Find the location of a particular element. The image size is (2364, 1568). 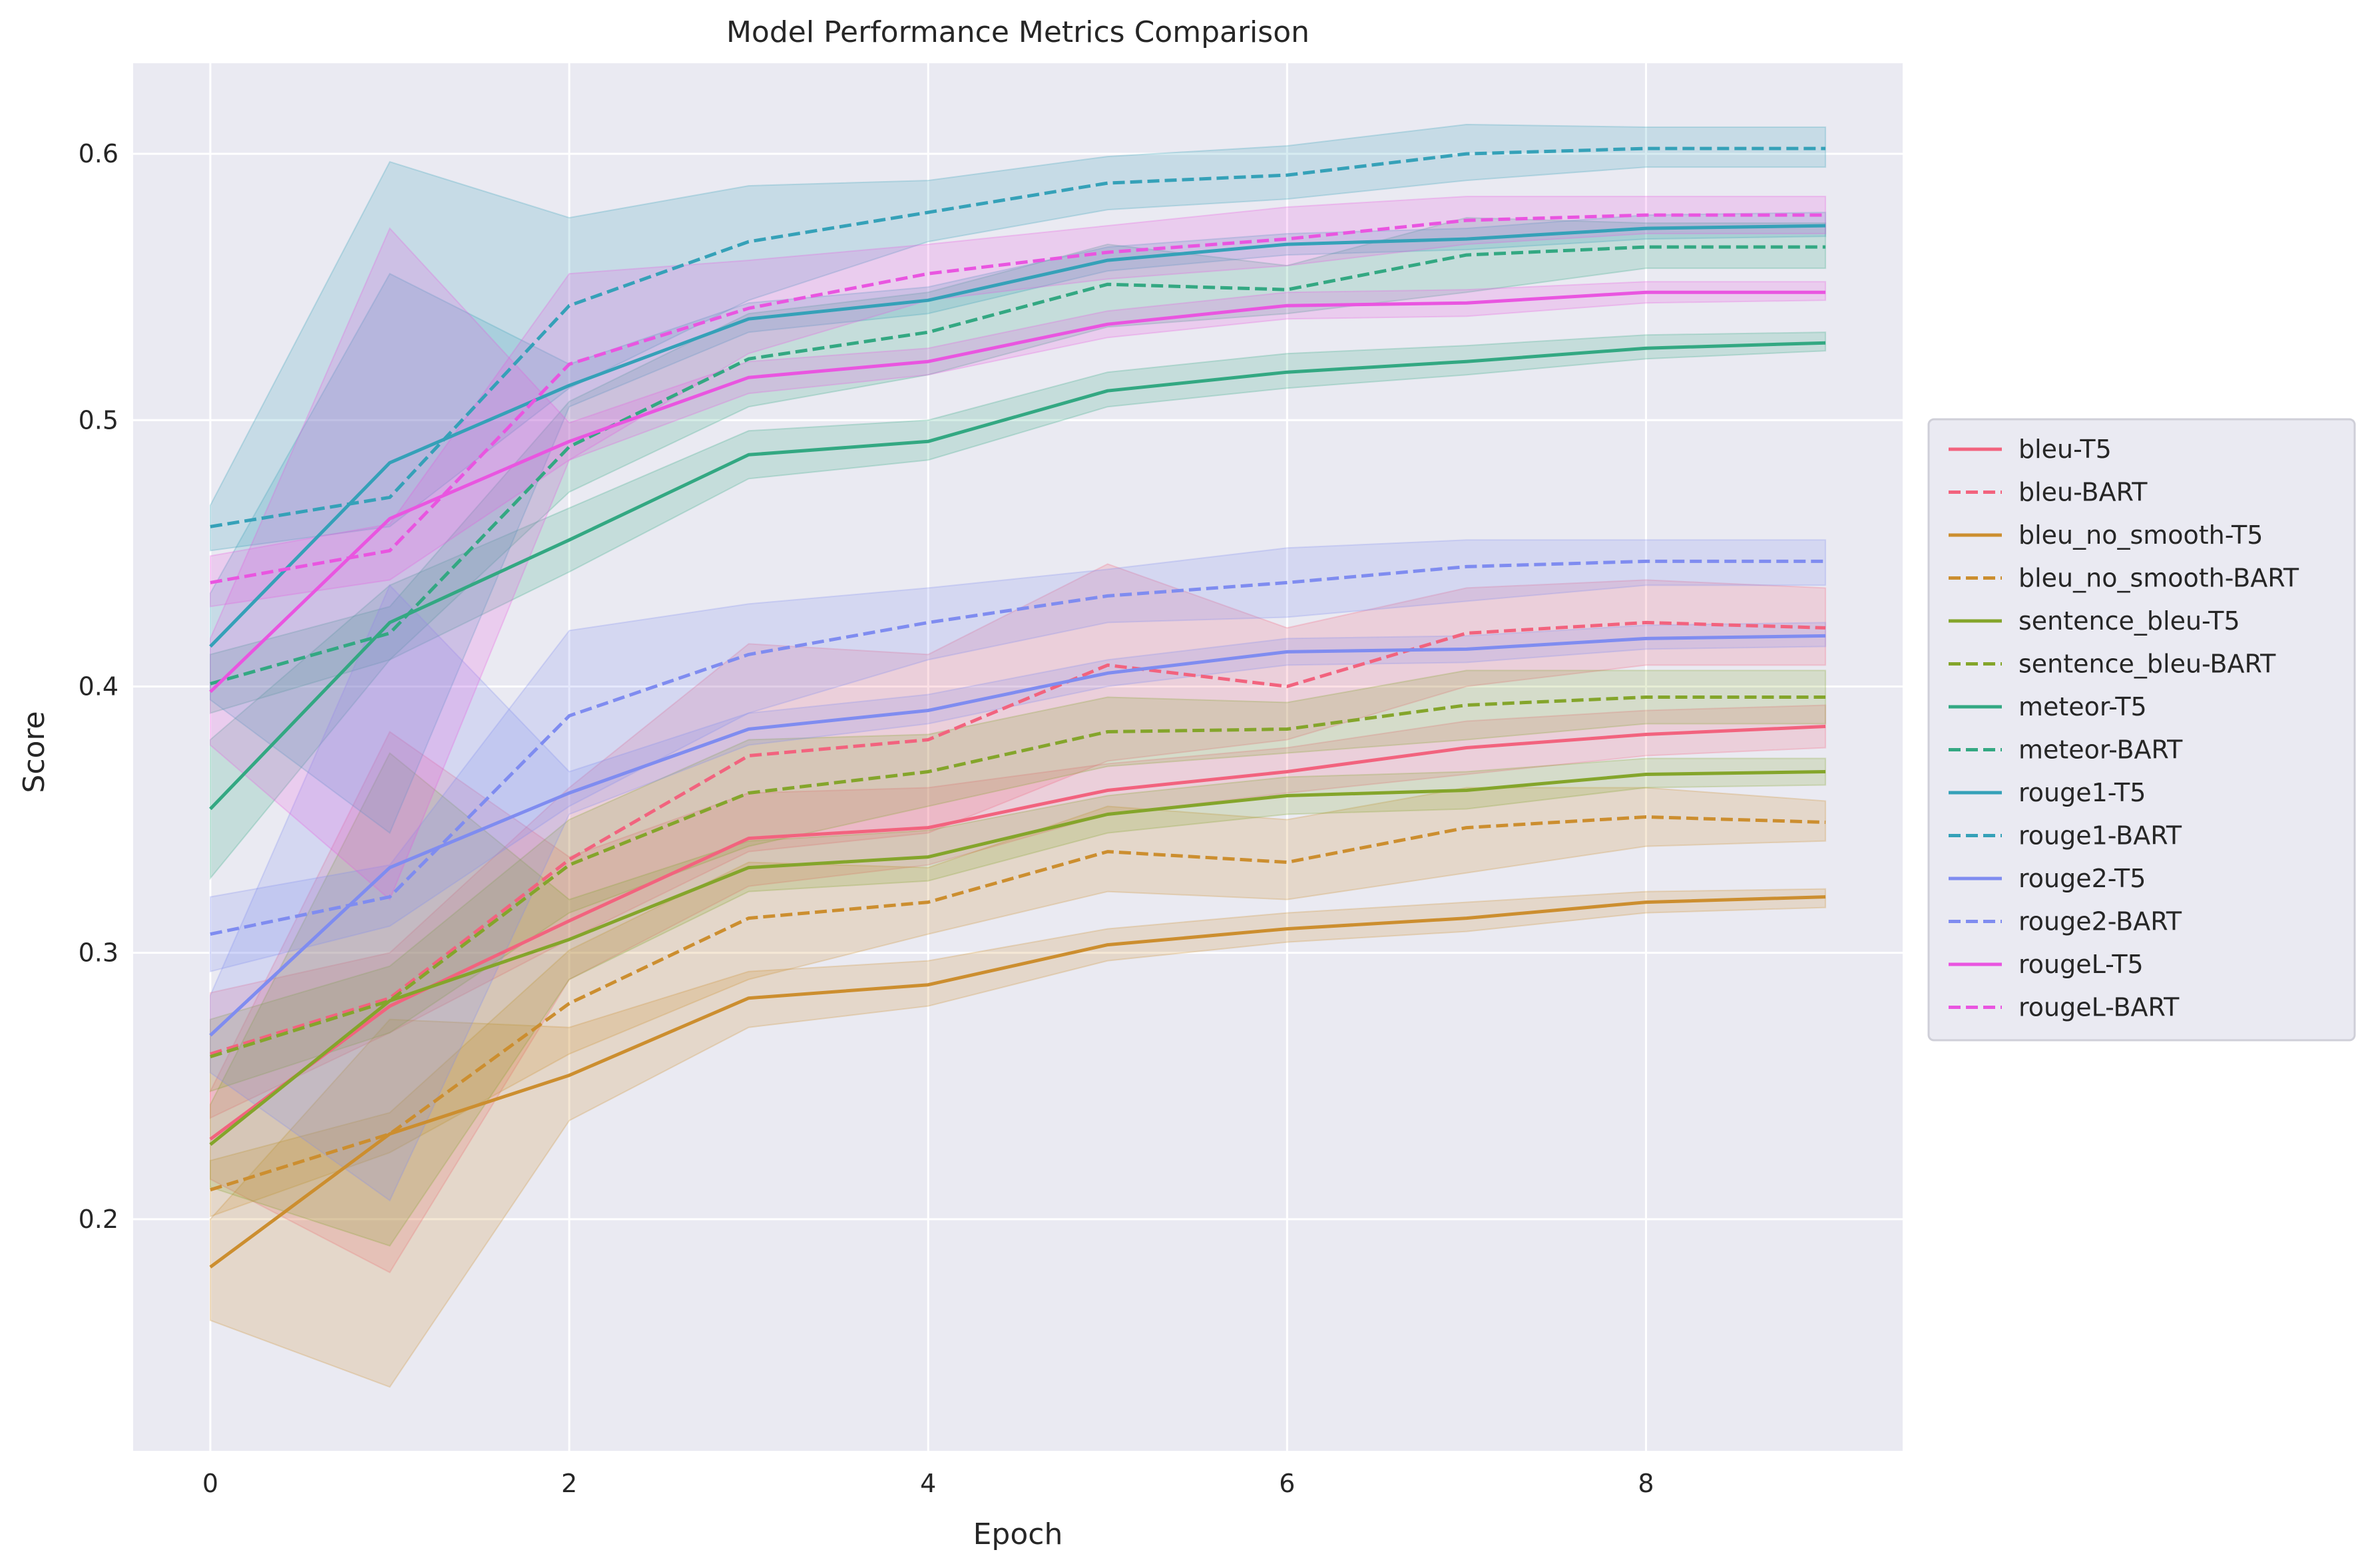

x-tick-label: 0 is located at coordinates (210, 1483).